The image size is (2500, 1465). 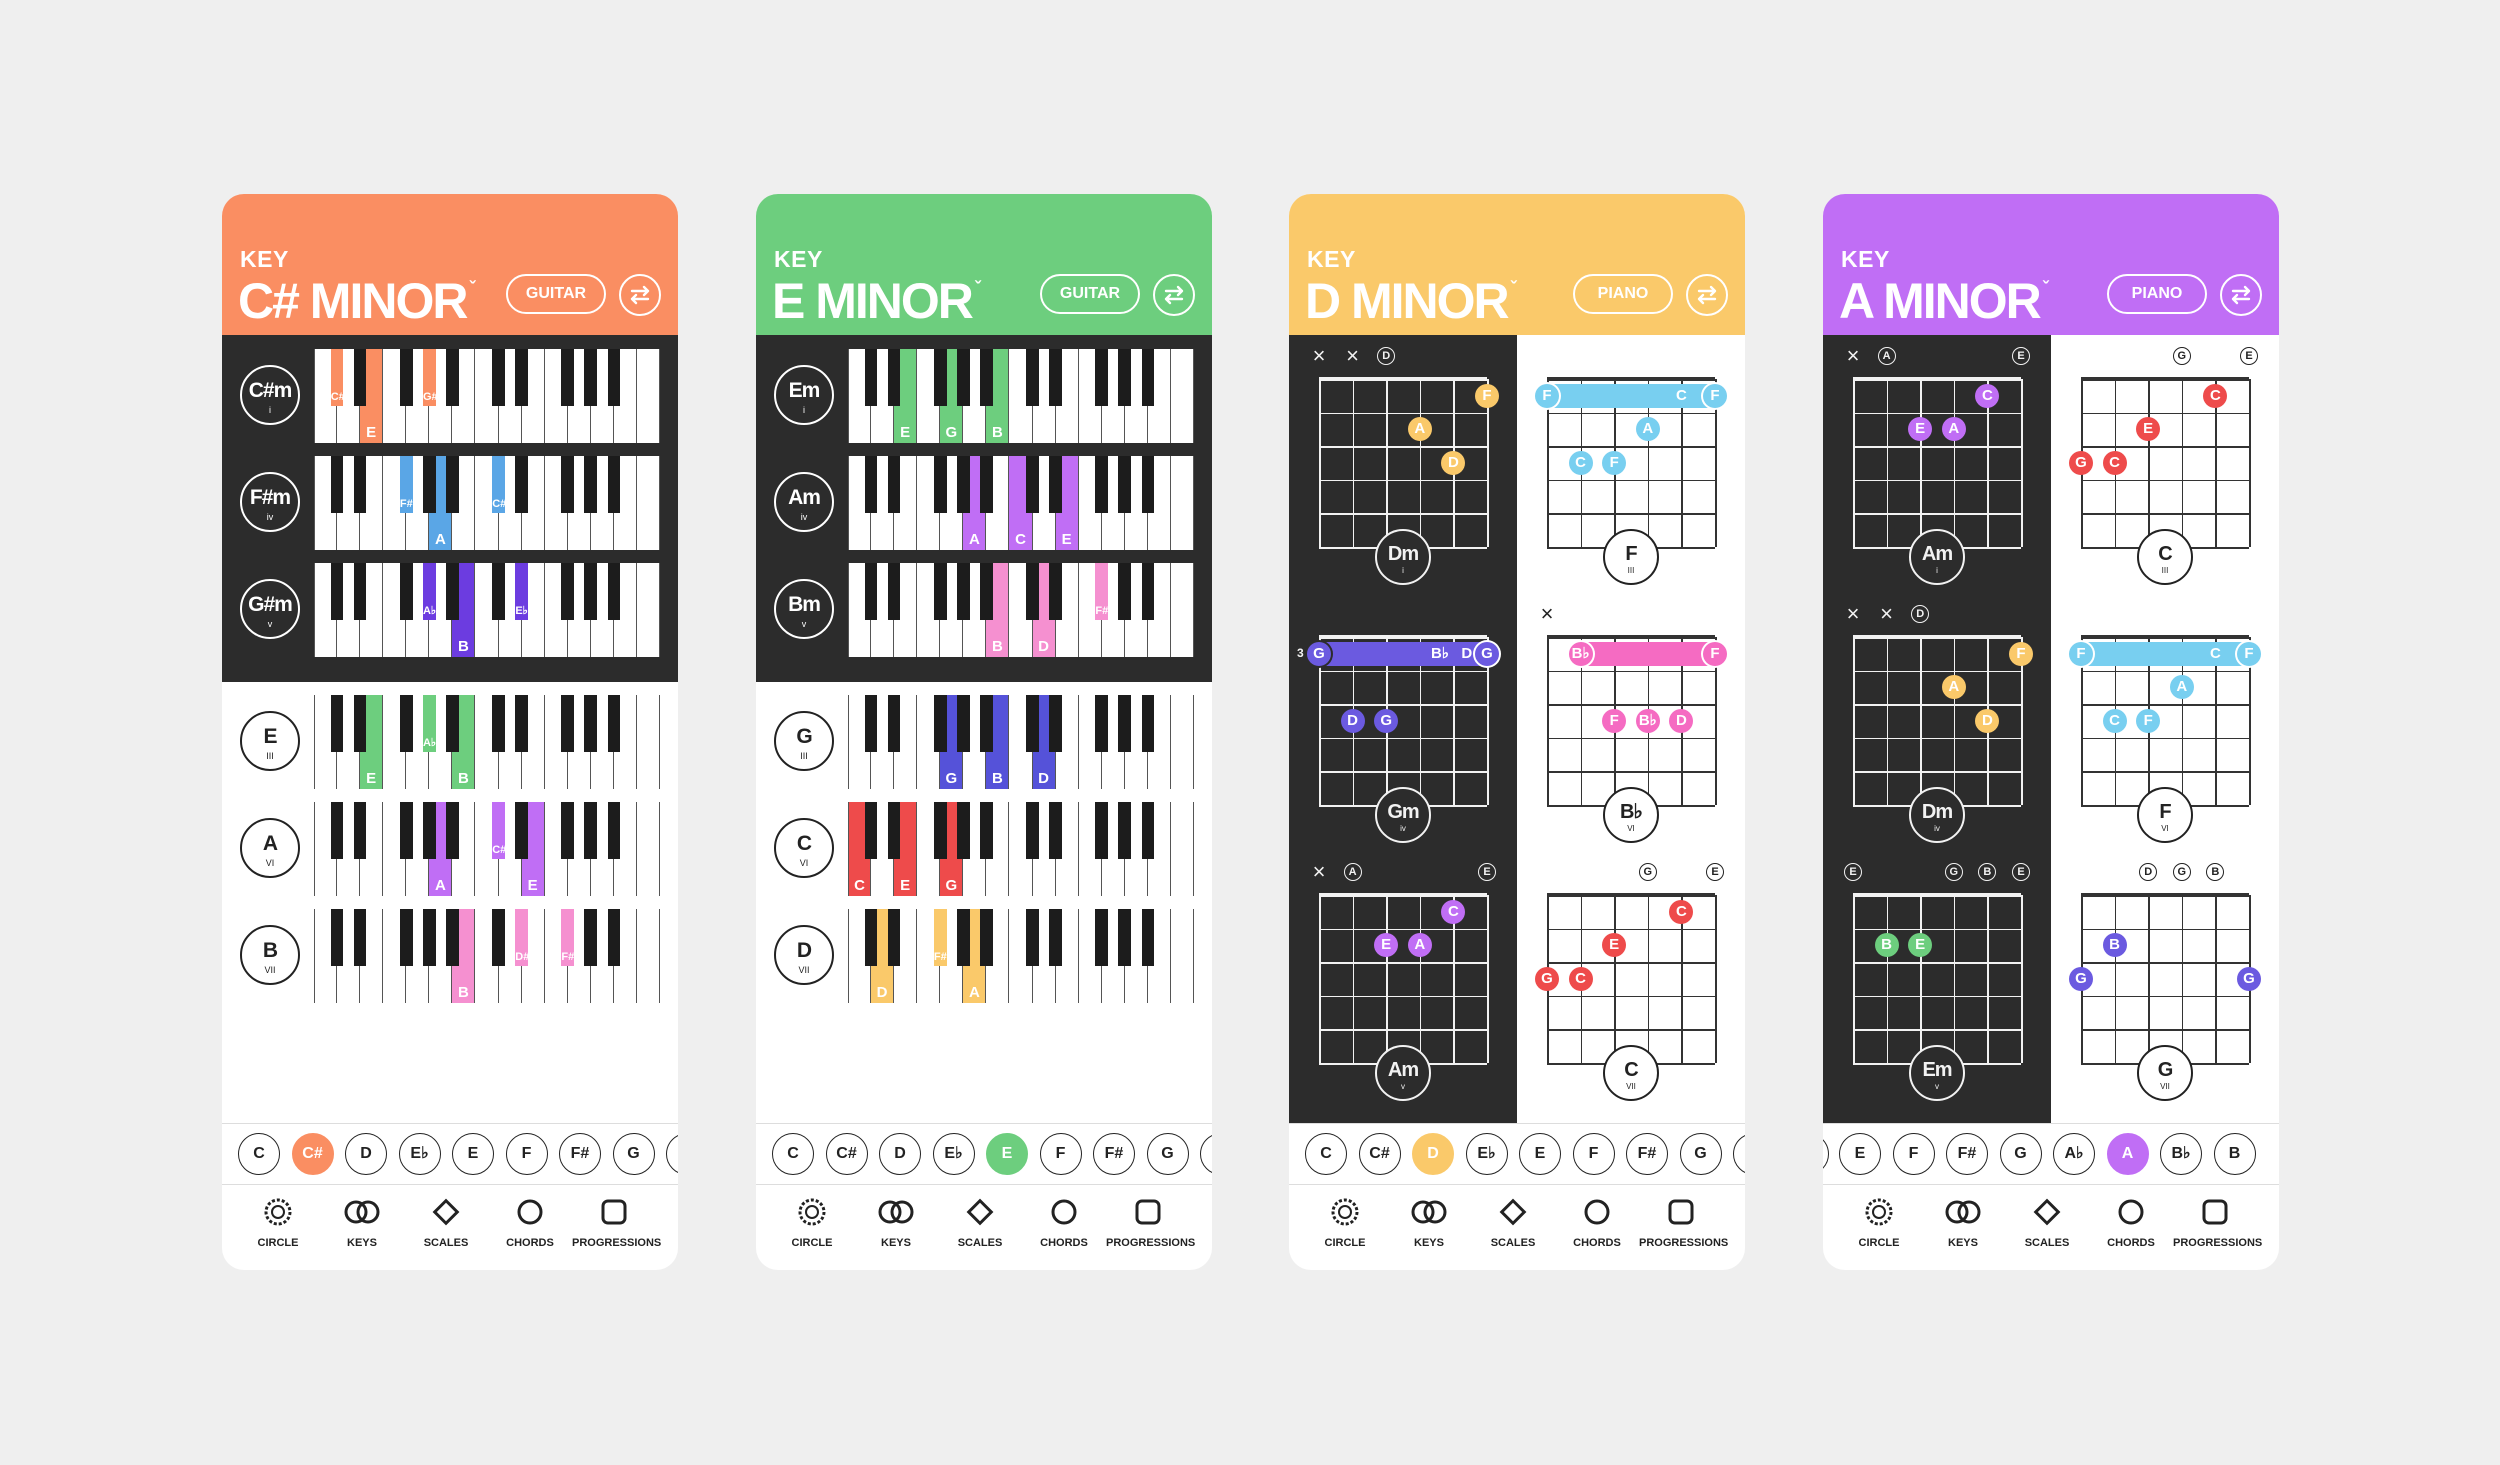 I want to click on key-option: A, so click(x=2127, y=1154).